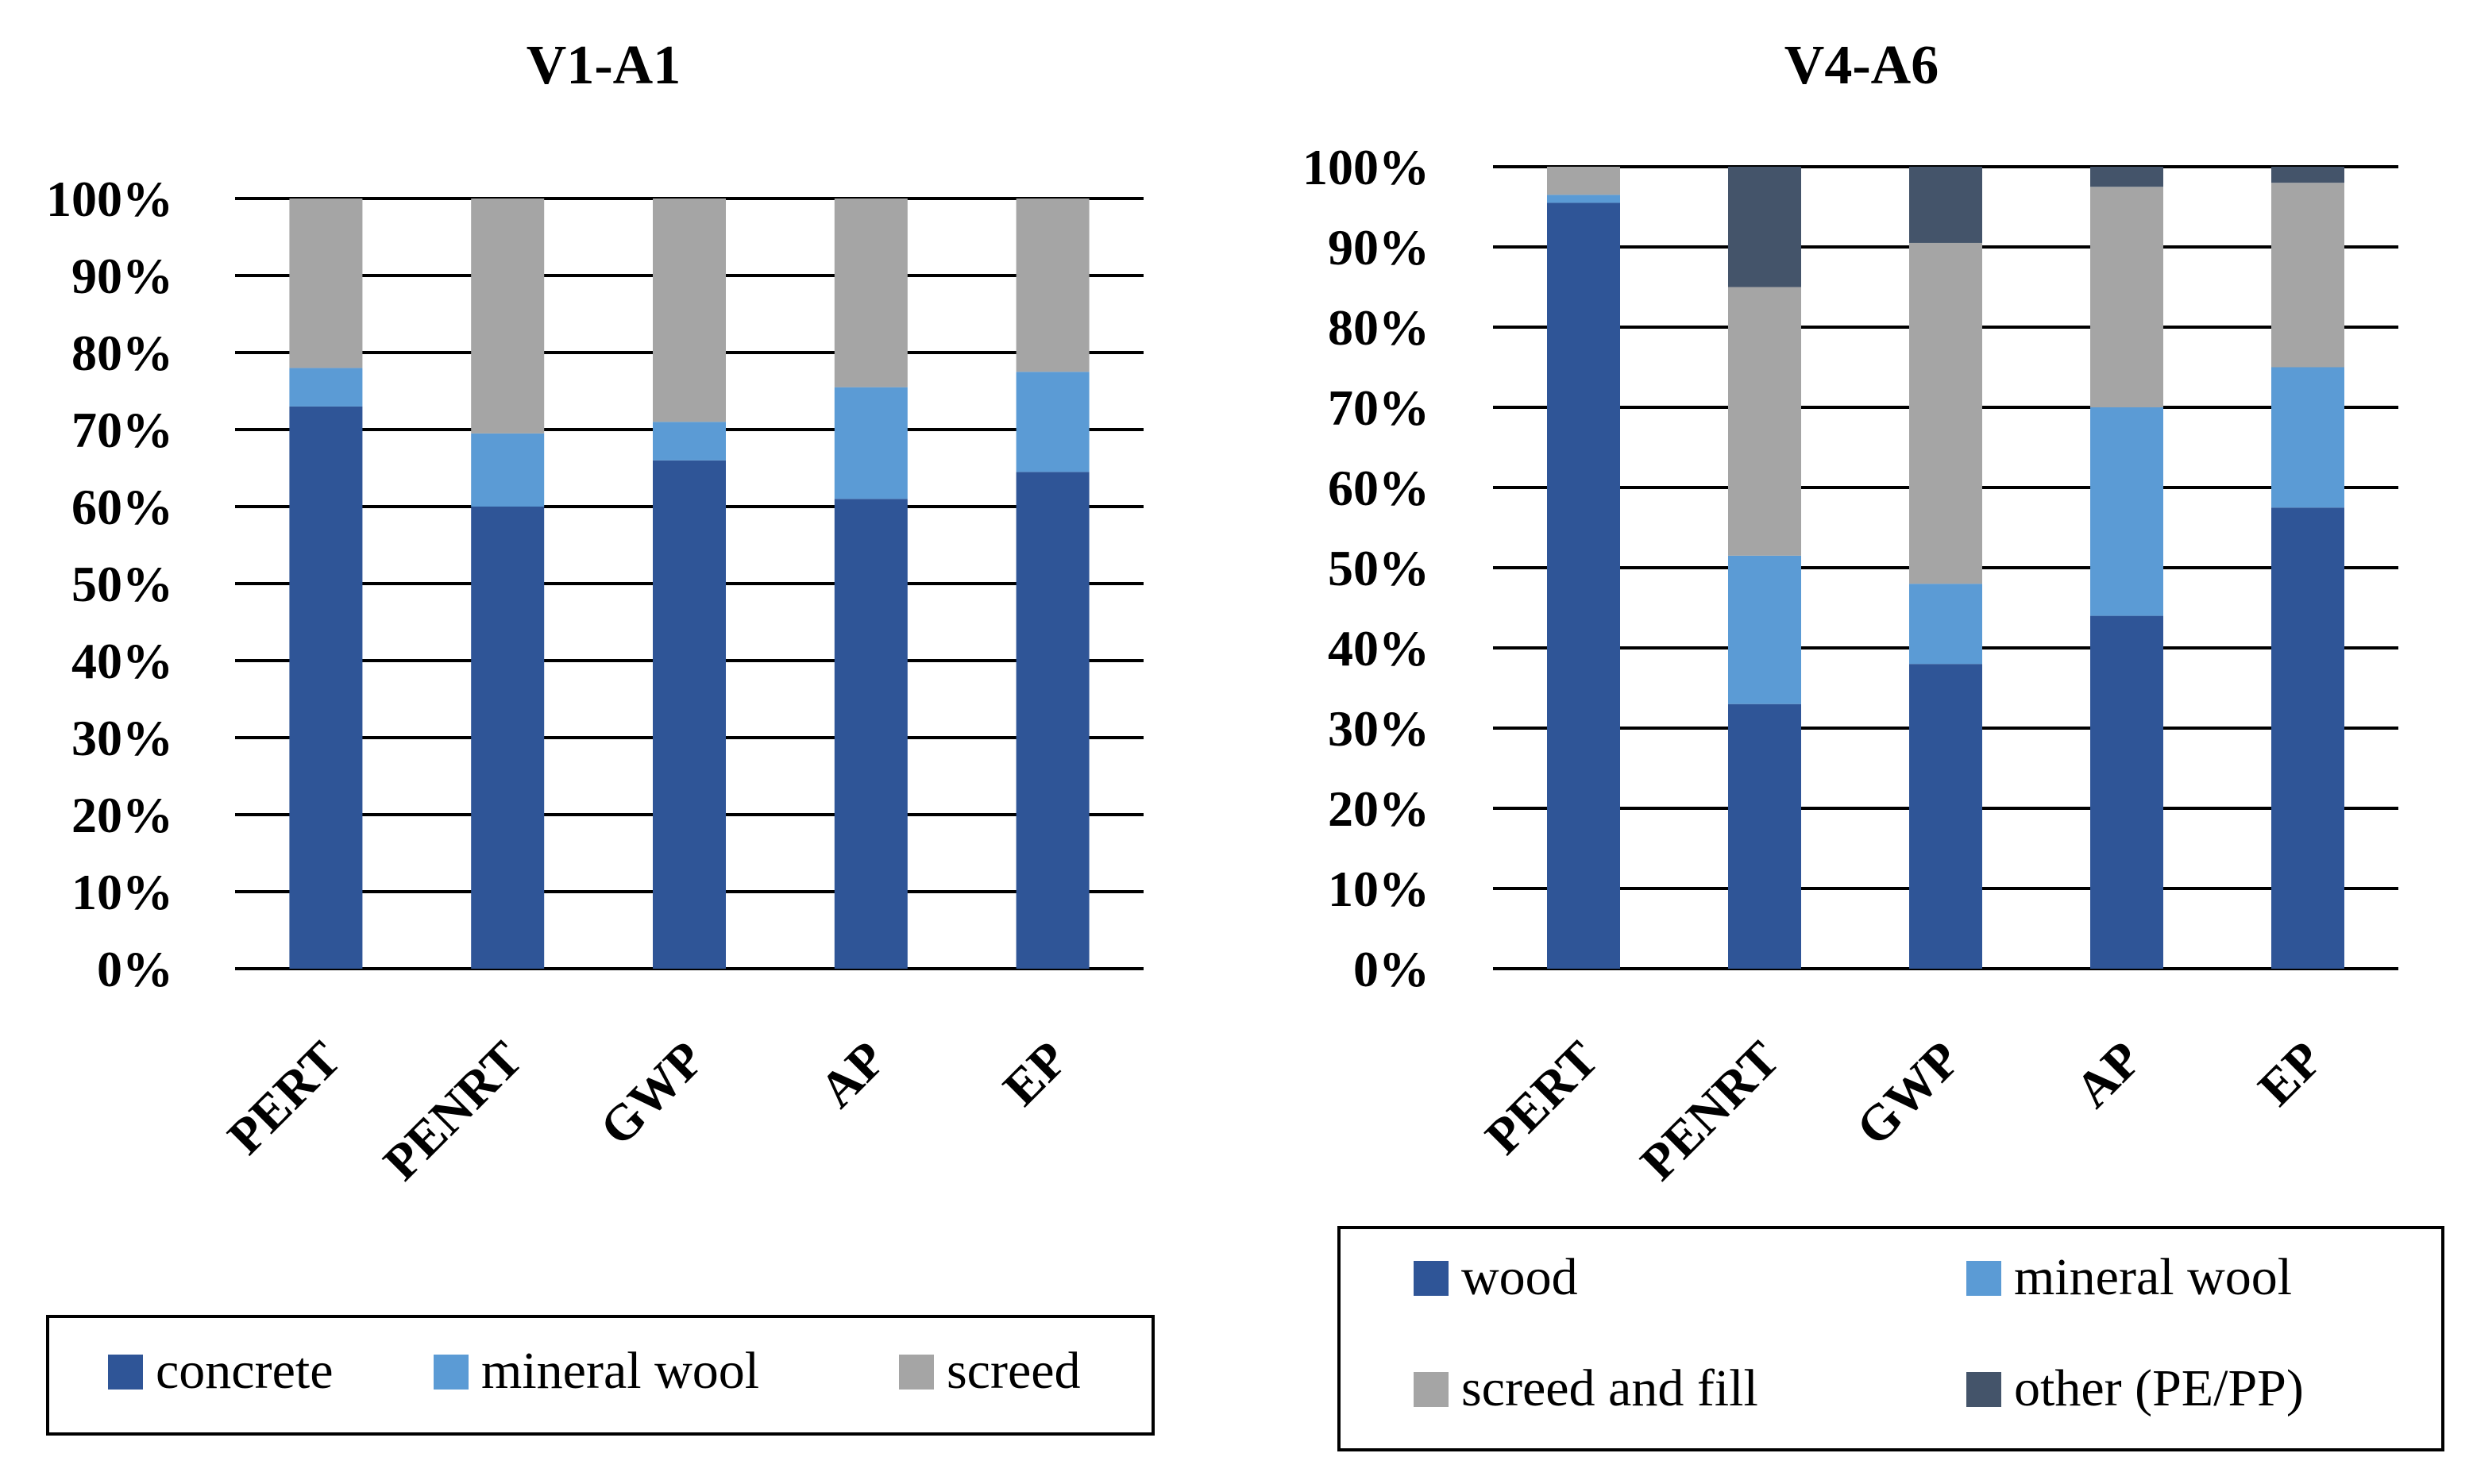 The width and height of the screenshot is (2473, 1484). What do you see at coordinates (1584, 586) in the screenshot?
I see `bar-pert-wood` at bounding box center [1584, 586].